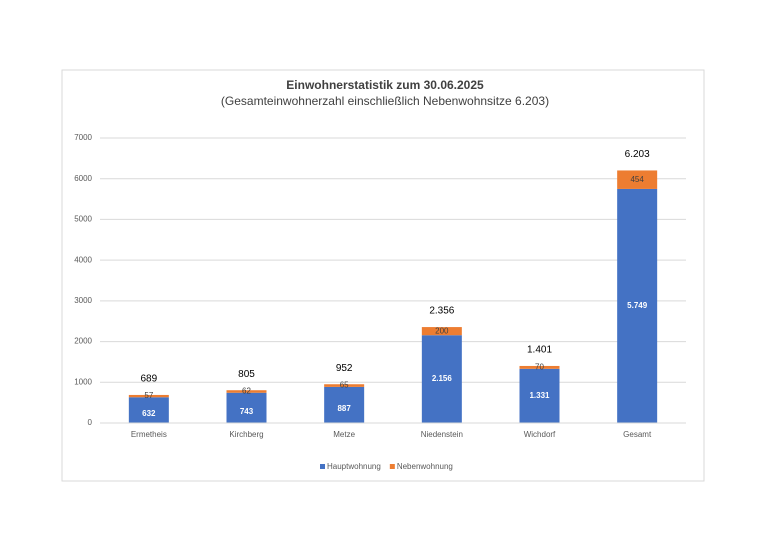  Describe the element at coordinates (637, 434) in the screenshot. I see `x-tick-label: Gesamt` at that location.